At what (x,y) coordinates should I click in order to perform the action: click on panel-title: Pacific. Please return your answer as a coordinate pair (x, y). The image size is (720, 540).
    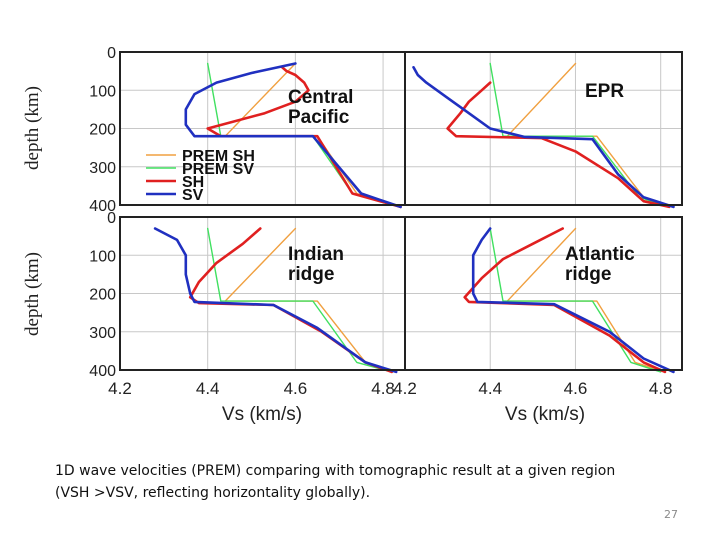
    Looking at the image, I should click on (319, 117).